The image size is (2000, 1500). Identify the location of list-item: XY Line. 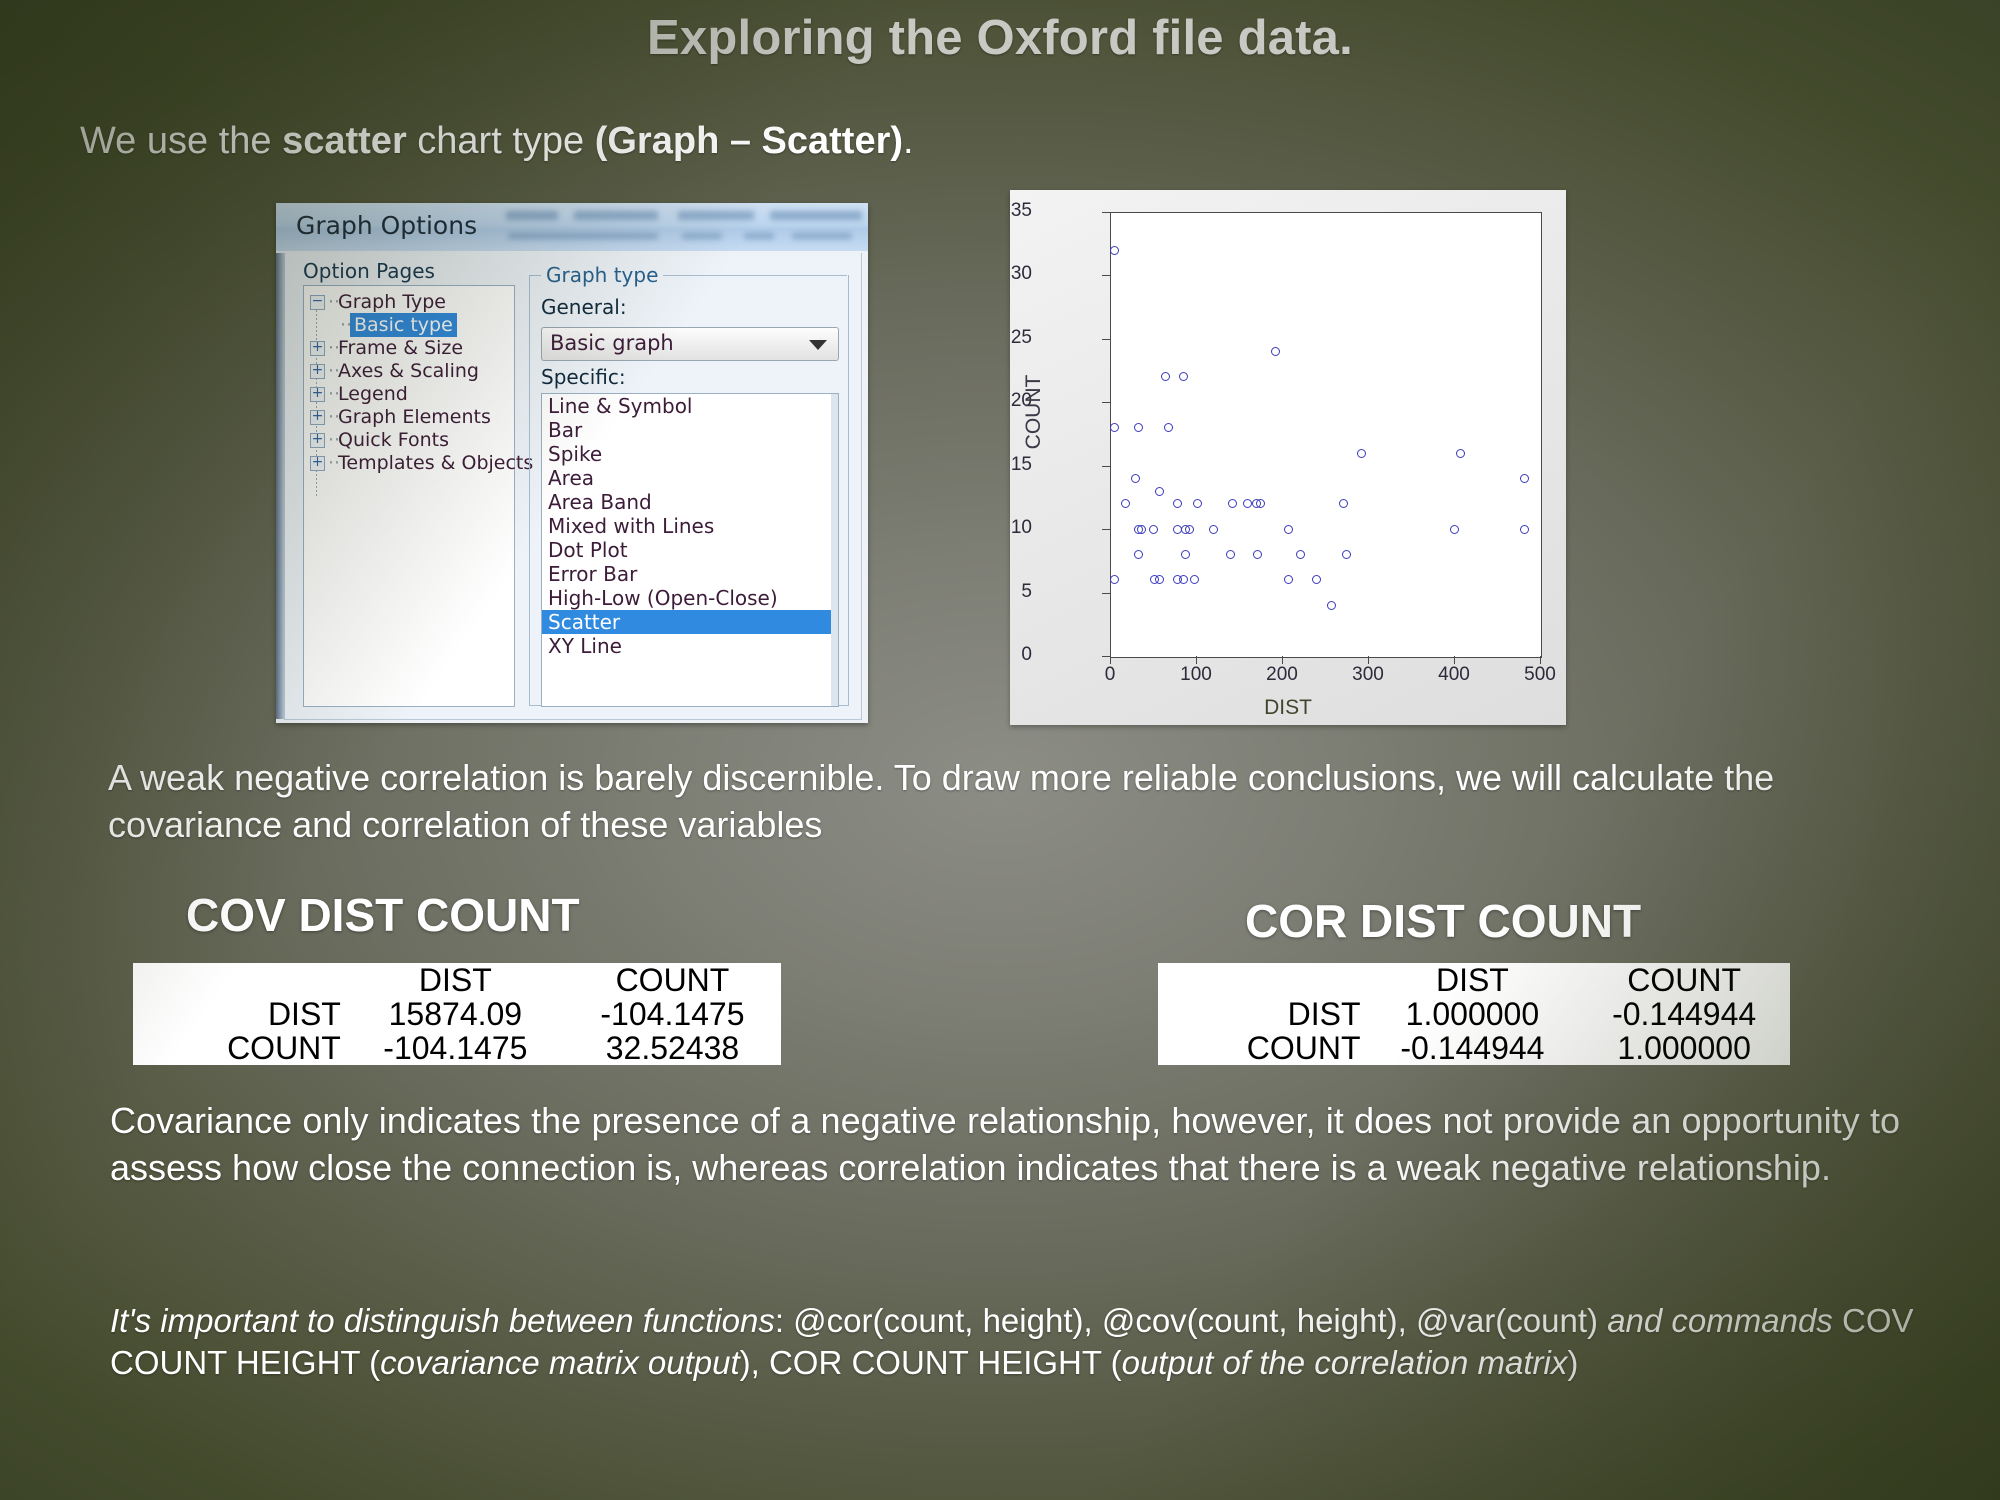
(585, 646).